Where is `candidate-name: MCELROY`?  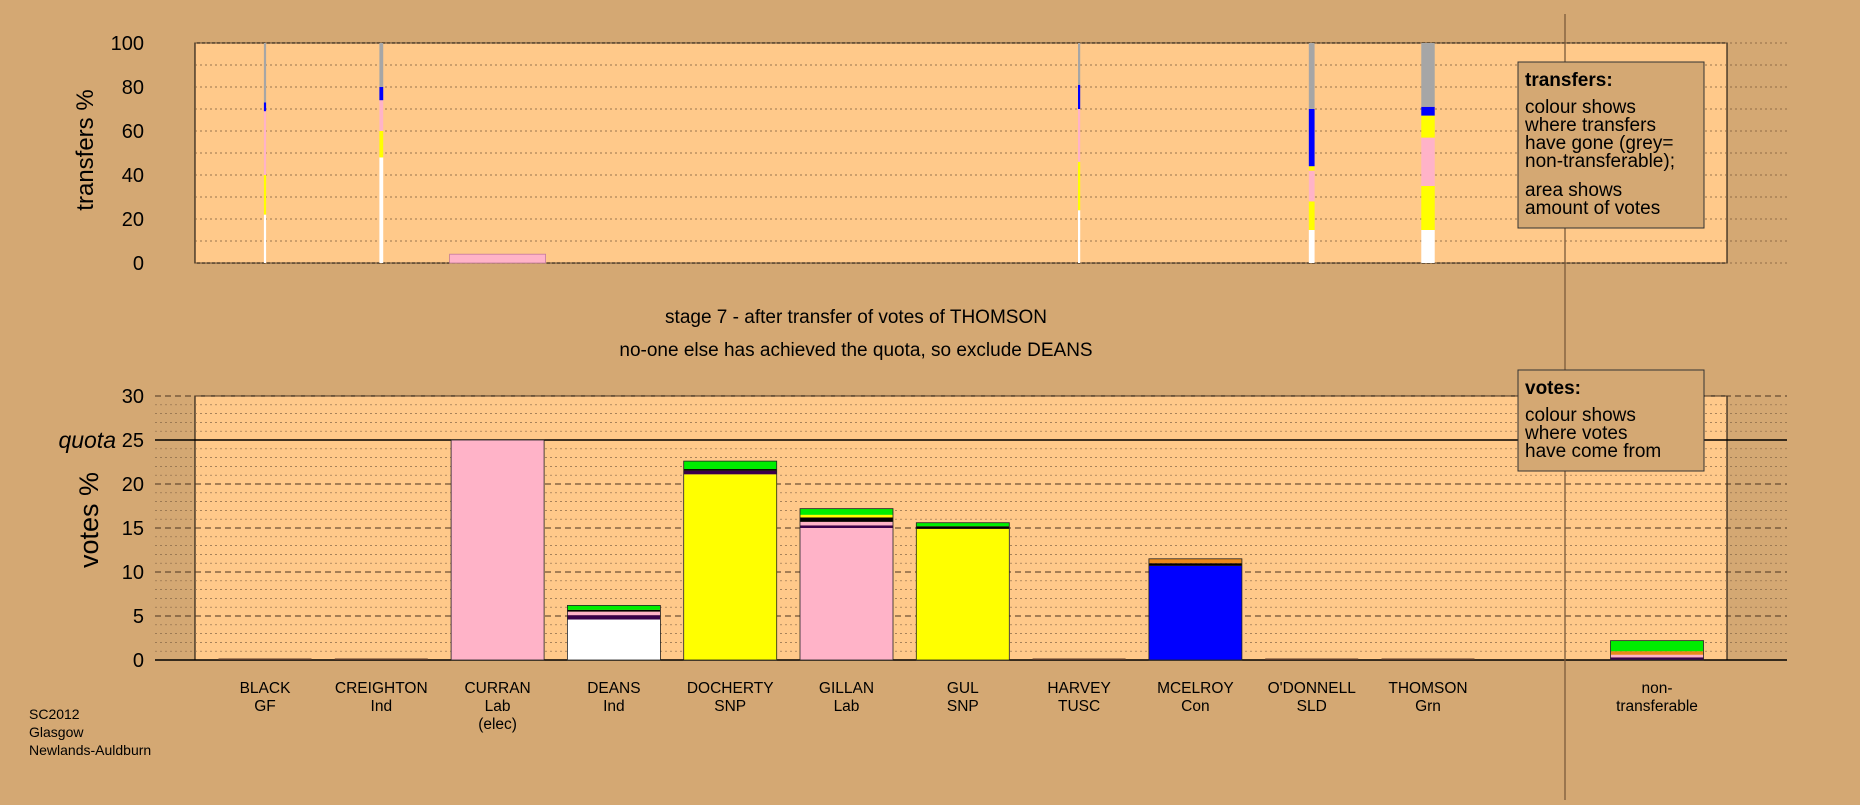 candidate-name: MCELROY is located at coordinates (1195, 688).